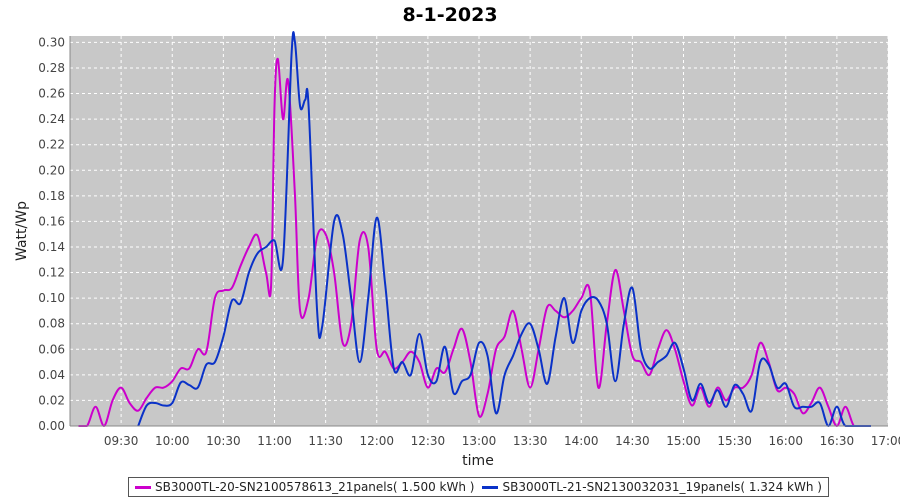 This screenshot has width=900, height=500. Describe the element at coordinates (51, 400) in the screenshot. I see `y-tick-label: 0.02` at that location.